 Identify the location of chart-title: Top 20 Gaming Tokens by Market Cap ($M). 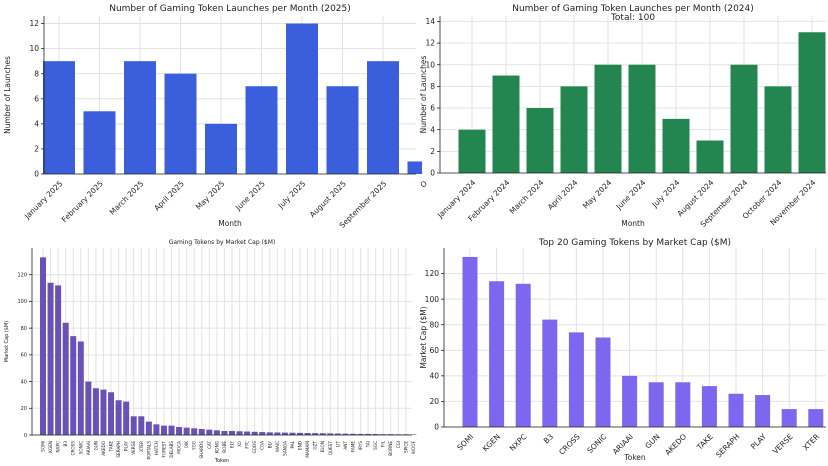
(634, 243).